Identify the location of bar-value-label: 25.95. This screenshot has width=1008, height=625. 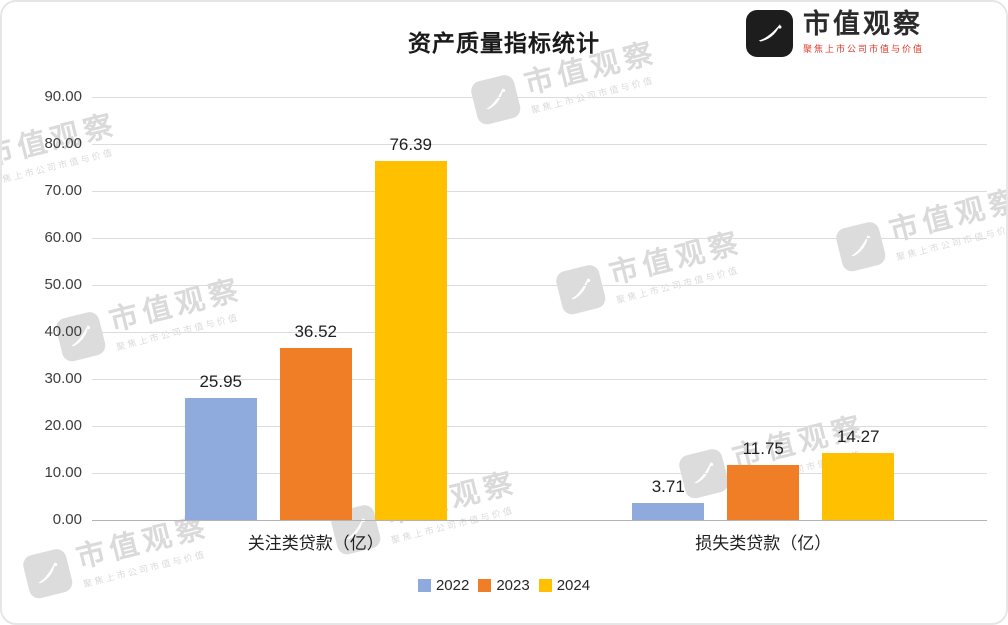
(221, 382).